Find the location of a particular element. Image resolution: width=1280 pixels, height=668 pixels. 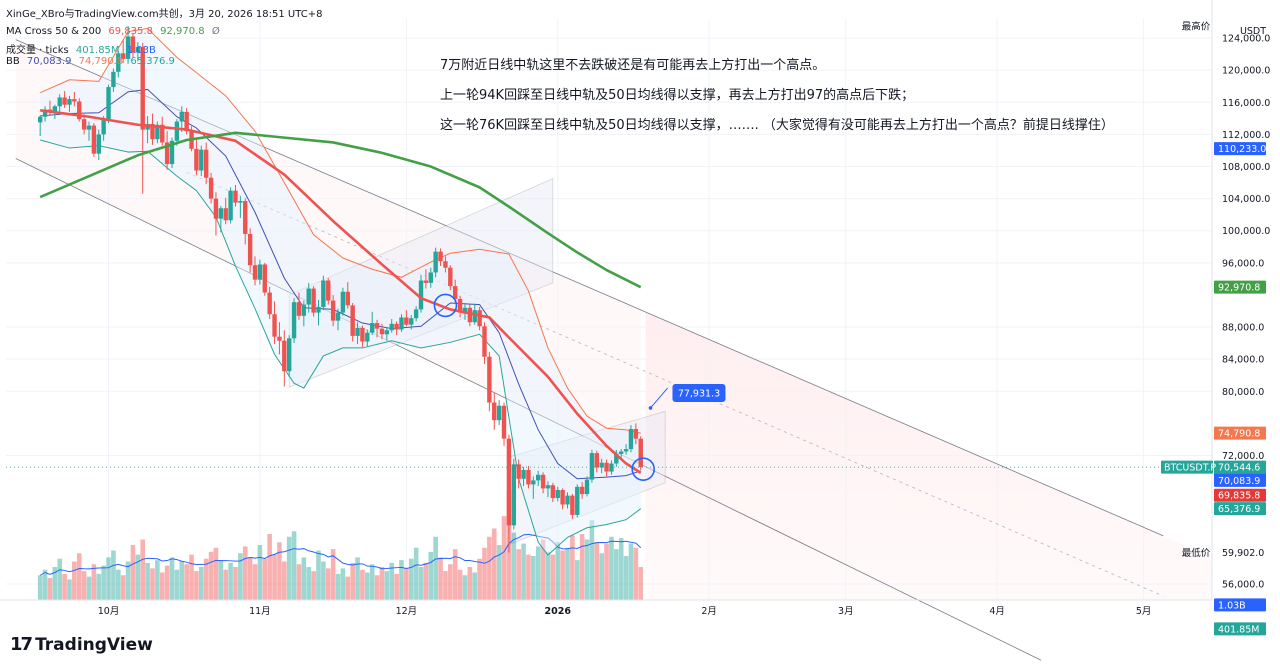

symbol-tag-box is located at coordinates (1187, 467).